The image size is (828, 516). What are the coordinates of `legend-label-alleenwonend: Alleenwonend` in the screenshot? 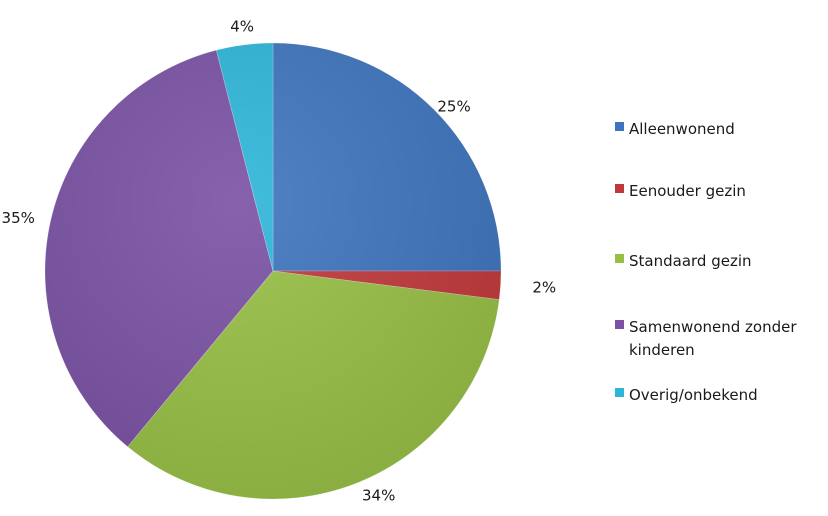 It's located at (682, 129).